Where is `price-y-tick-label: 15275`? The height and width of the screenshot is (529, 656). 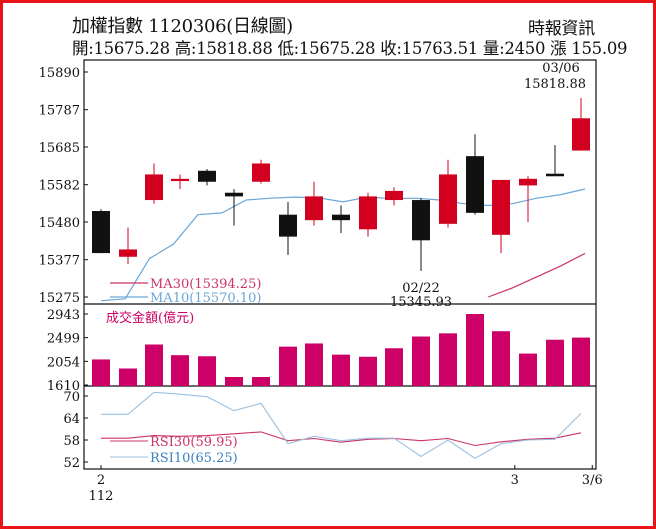 price-y-tick-label: 15275 is located at coordinates (59, 298).